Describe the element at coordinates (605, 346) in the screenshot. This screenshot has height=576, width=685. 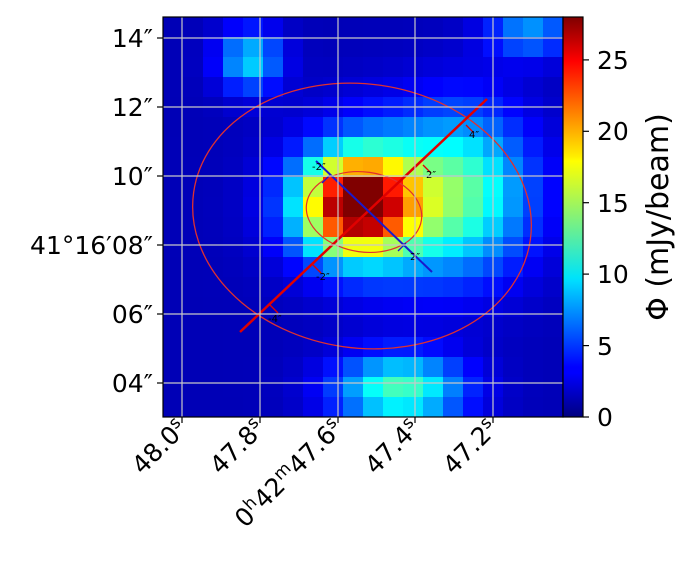
I see `colorbar-tick-label: 5` at that location.